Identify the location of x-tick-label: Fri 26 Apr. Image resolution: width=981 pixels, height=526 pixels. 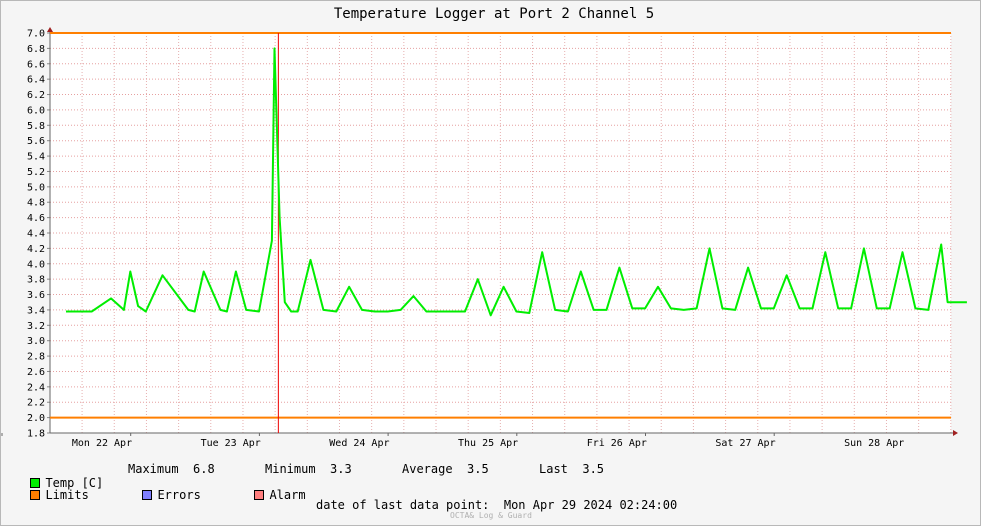
(617, 443).